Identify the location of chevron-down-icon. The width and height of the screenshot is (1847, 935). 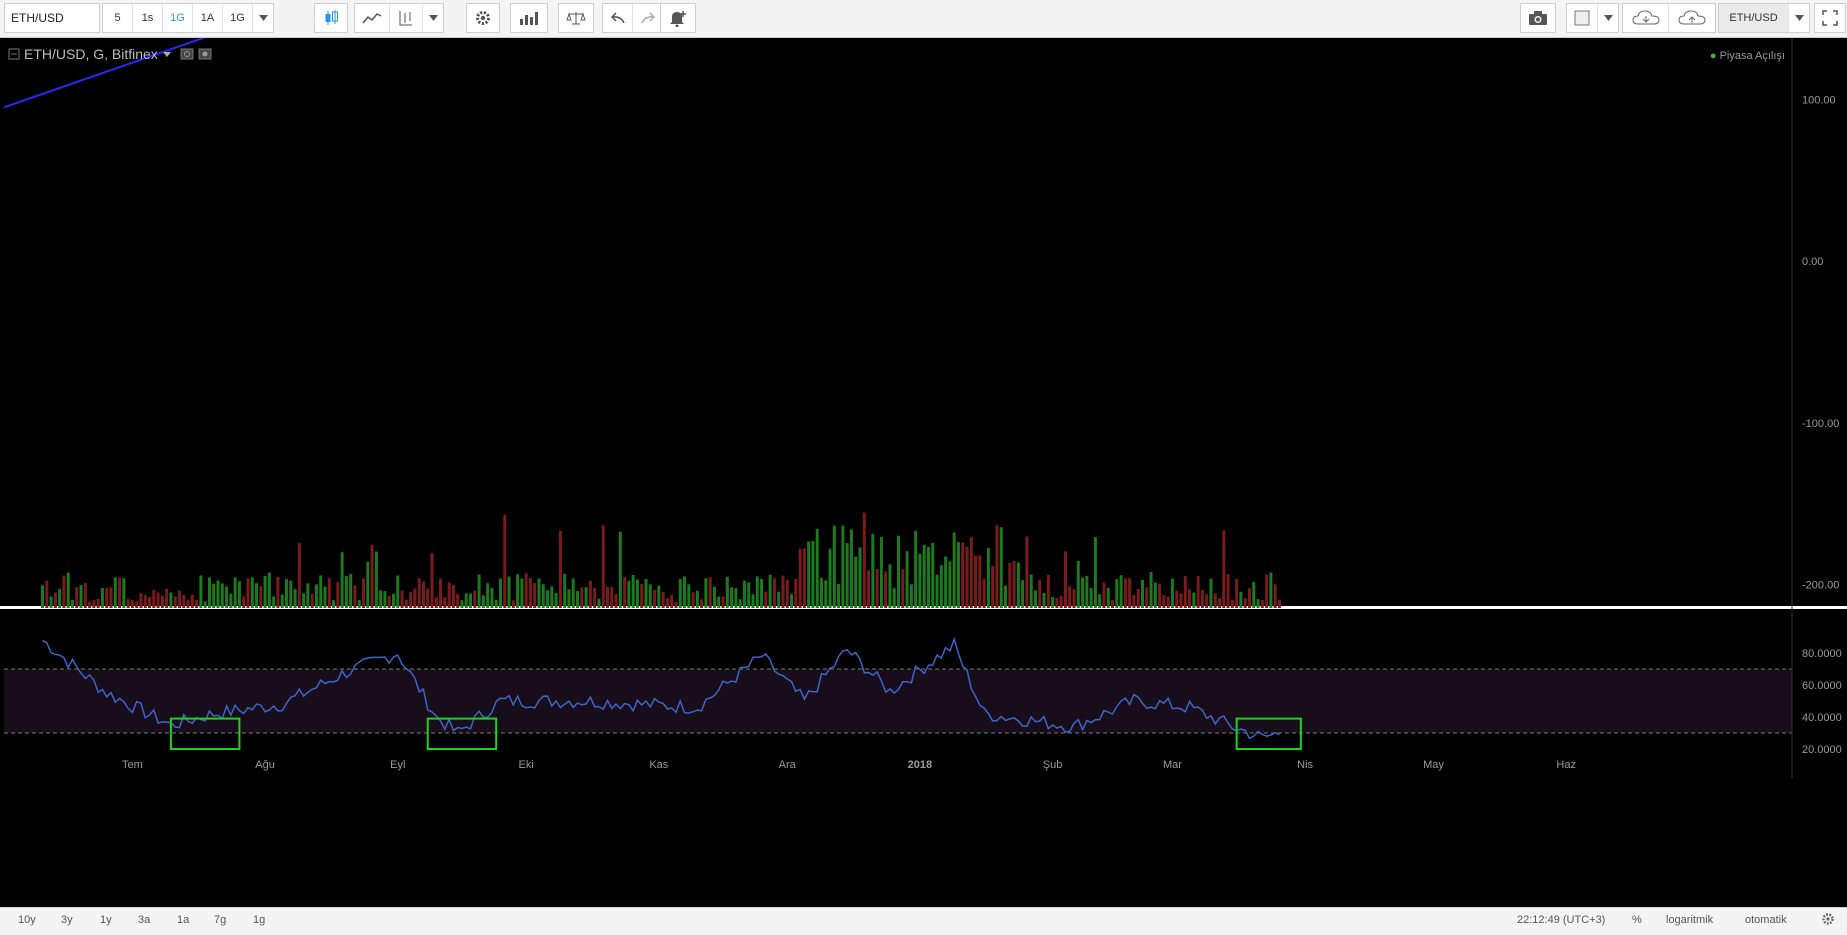
(263, 18).